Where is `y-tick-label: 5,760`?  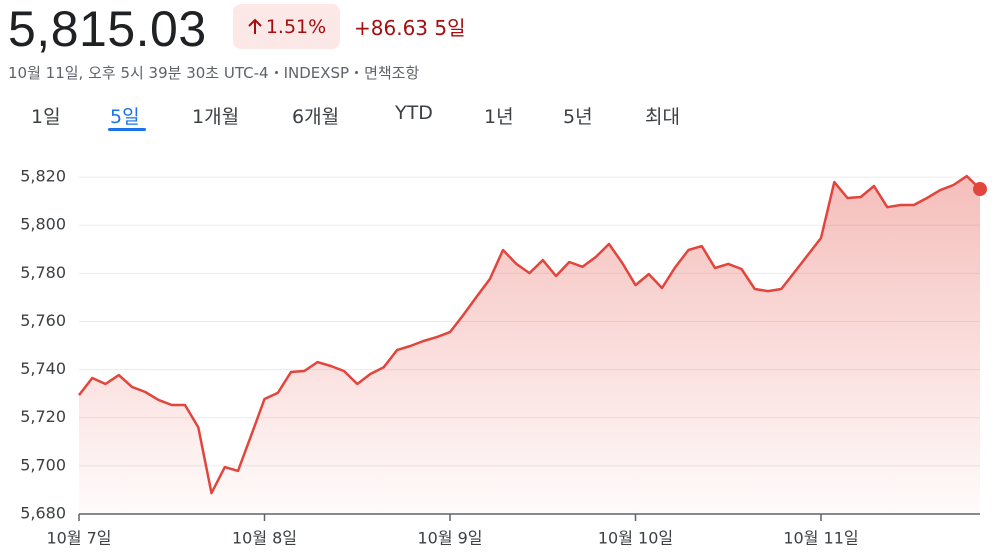
y-tick-label: 5,760 is located at coordinates (43, 320).